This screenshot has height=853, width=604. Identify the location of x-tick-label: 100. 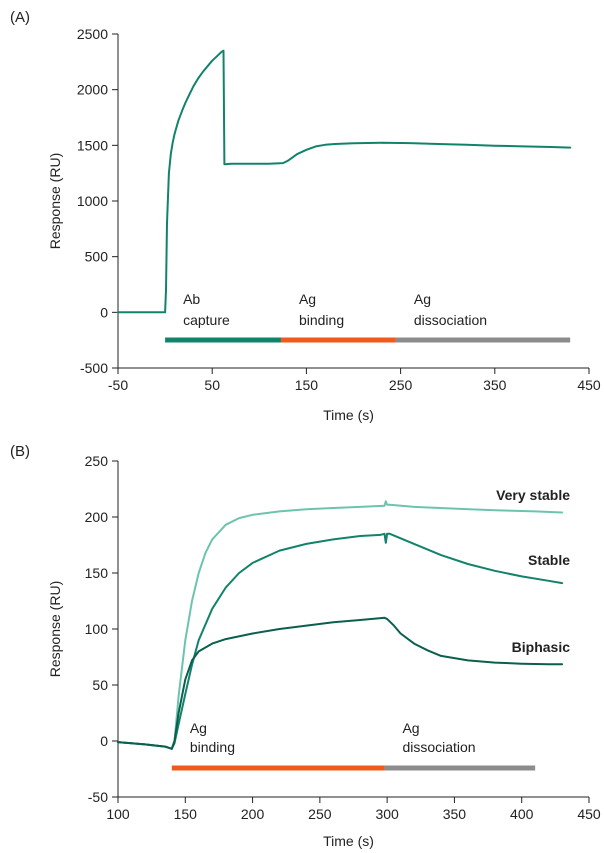
(118, 814).